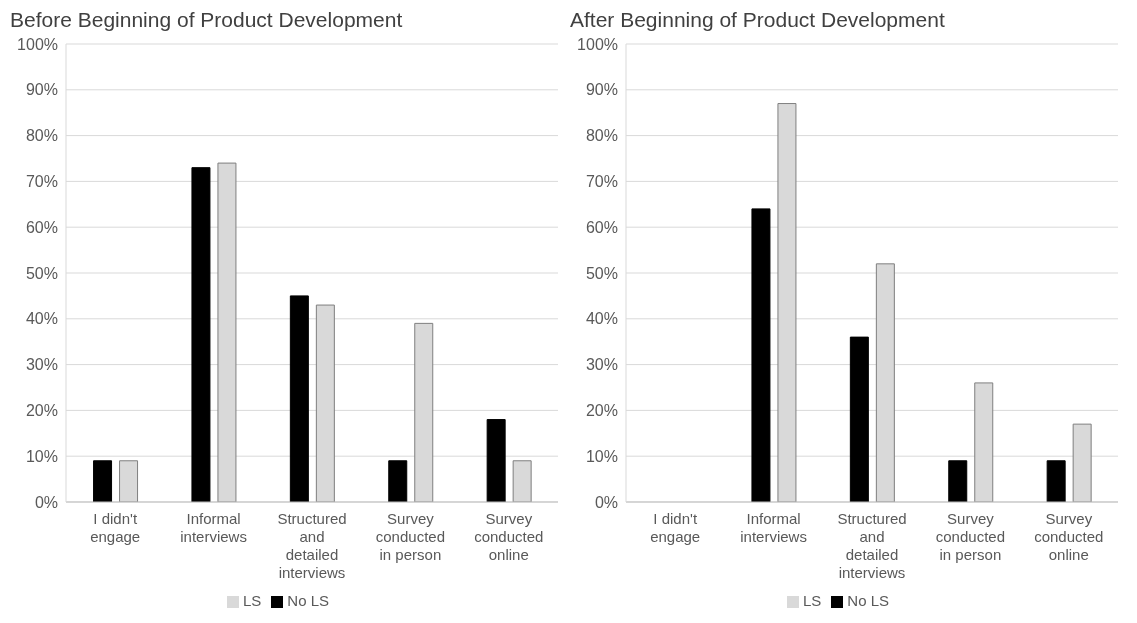  What do you see at coordinates (757, 20) in the screenshot?
I see `chart-title: After Beginning of Product Development` at bounding box center [757, 20].